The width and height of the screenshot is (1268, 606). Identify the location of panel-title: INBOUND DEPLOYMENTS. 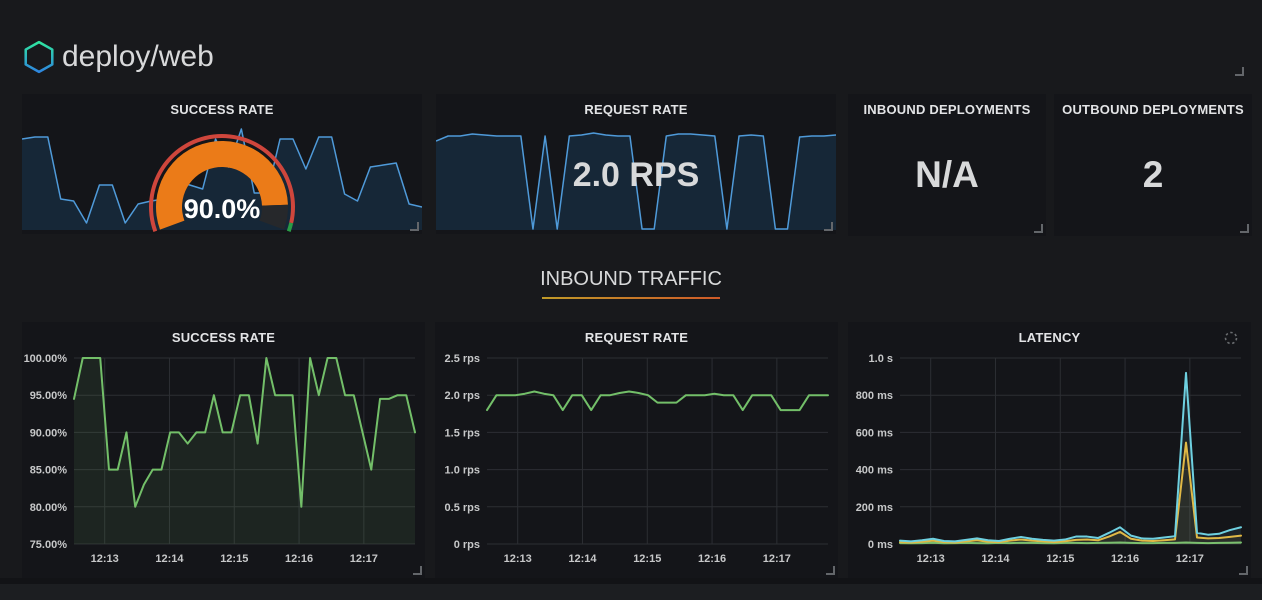
(947, 109).